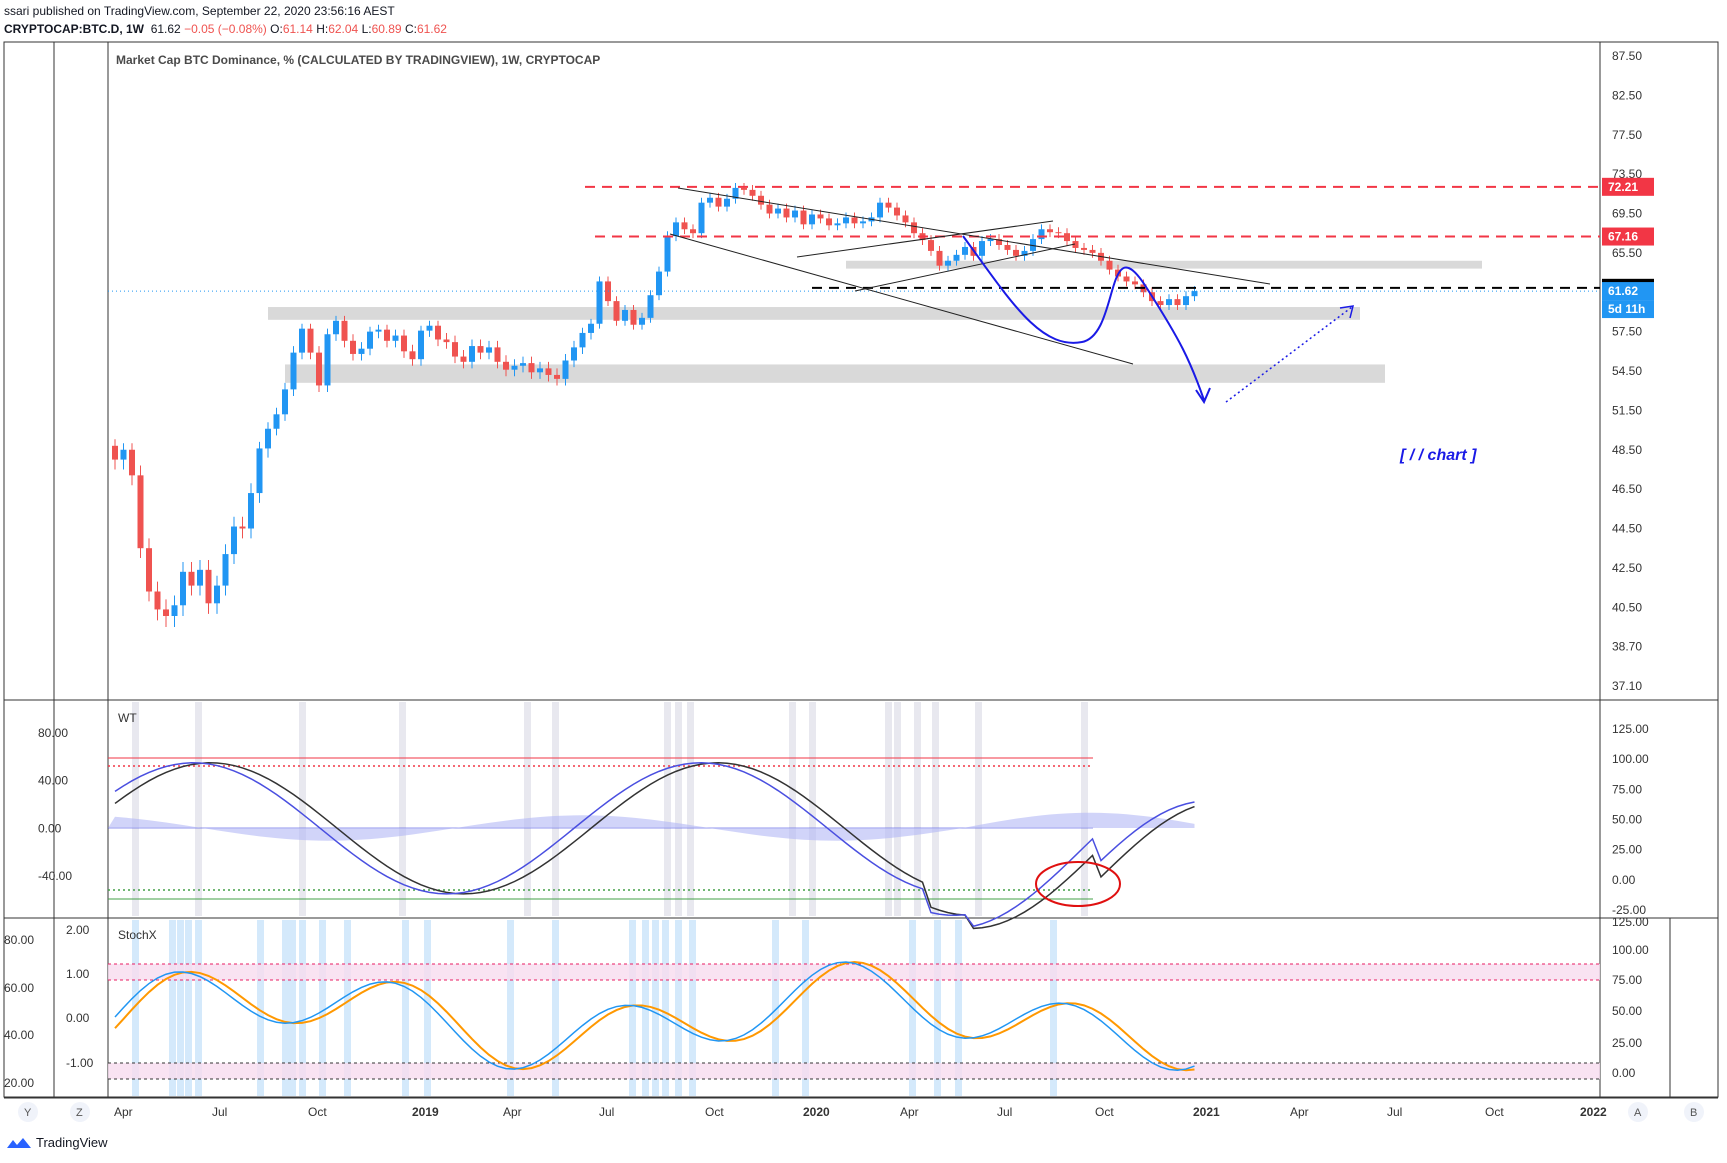 The image size is (1727, 1163). What do you see at coordinates (1627, 529) in the screenshot?
I see `price-tick: 44.50` at bounding box center [1627, 529].